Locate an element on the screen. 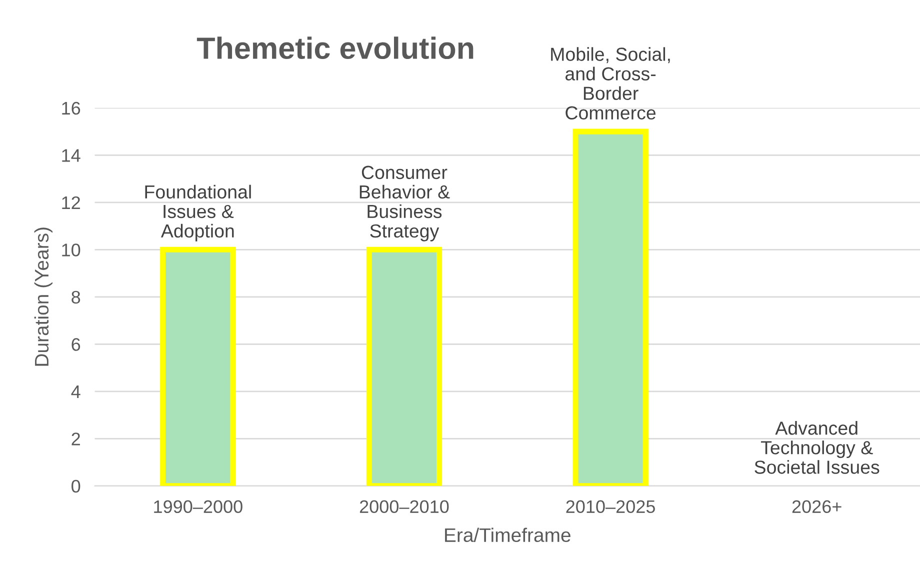 This screenshot has width=920, height=565. y-tick-label: 12 is located at coordinates (71, 202).